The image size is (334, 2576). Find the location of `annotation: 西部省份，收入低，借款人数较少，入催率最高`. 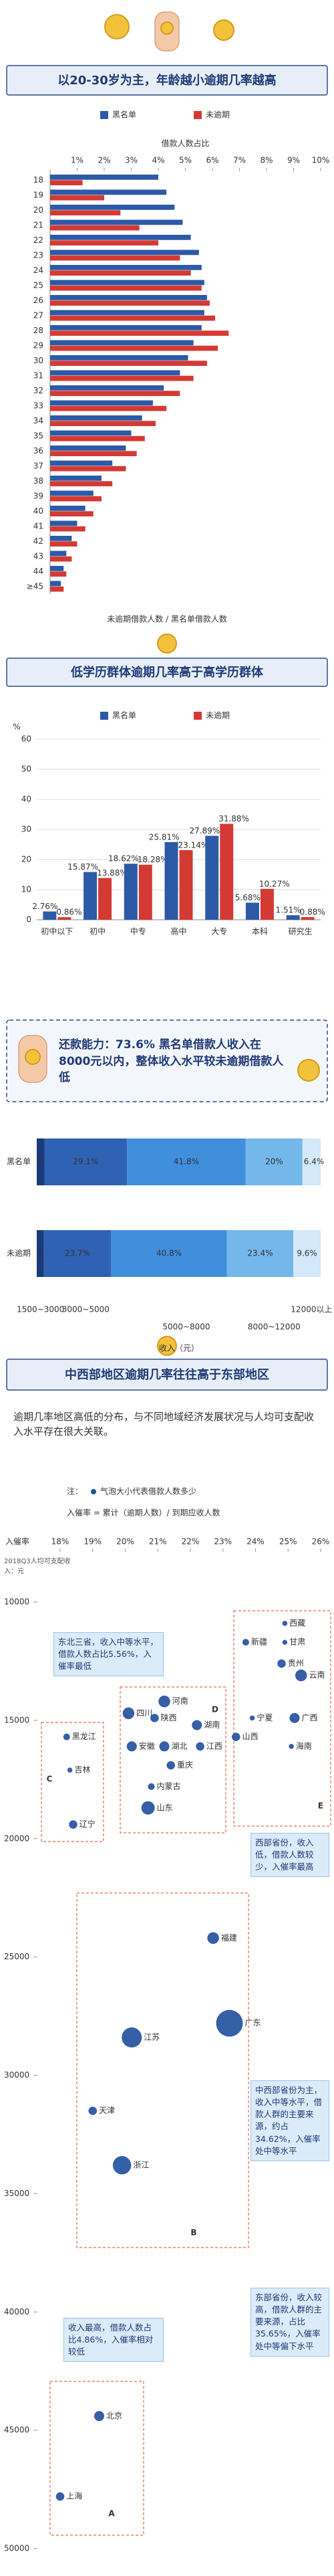

annotation: 西部省份，收入低，借款人数较少，入催率最高 is located at coordinates (290, 1855).